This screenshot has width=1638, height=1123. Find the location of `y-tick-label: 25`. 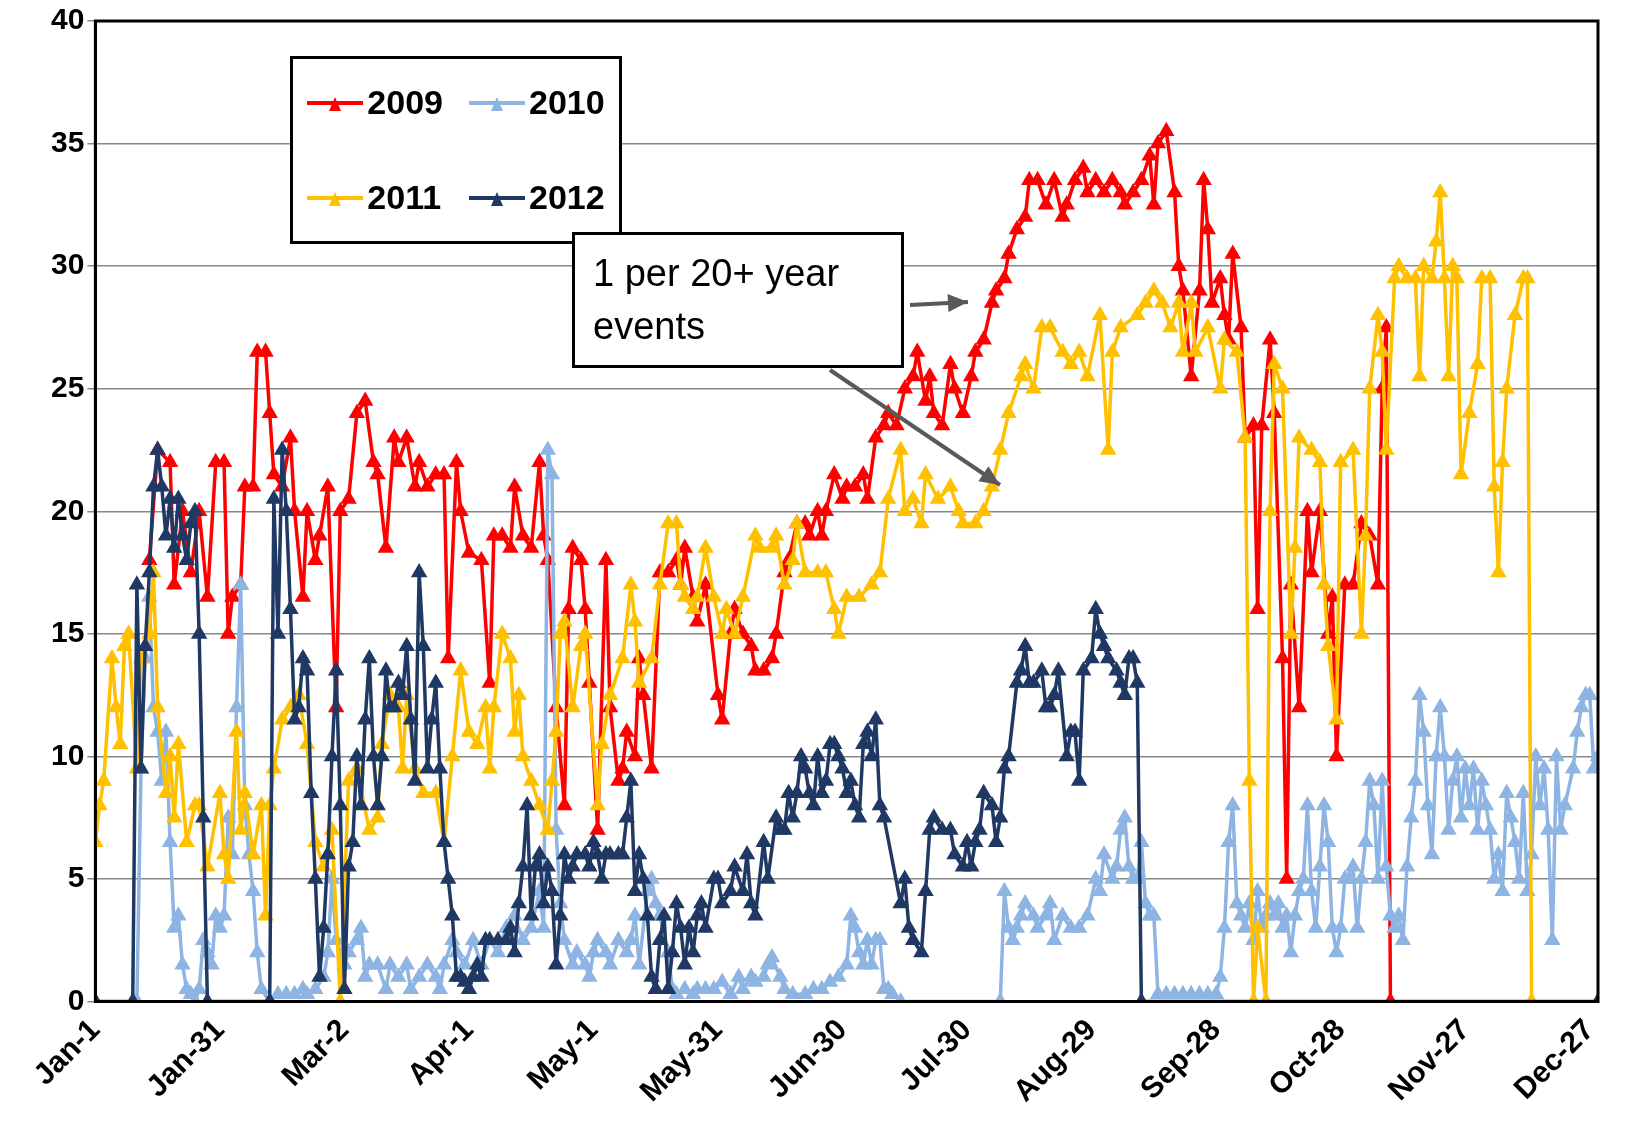

y-tick-label: 25 is located at coordinates (67, 386).